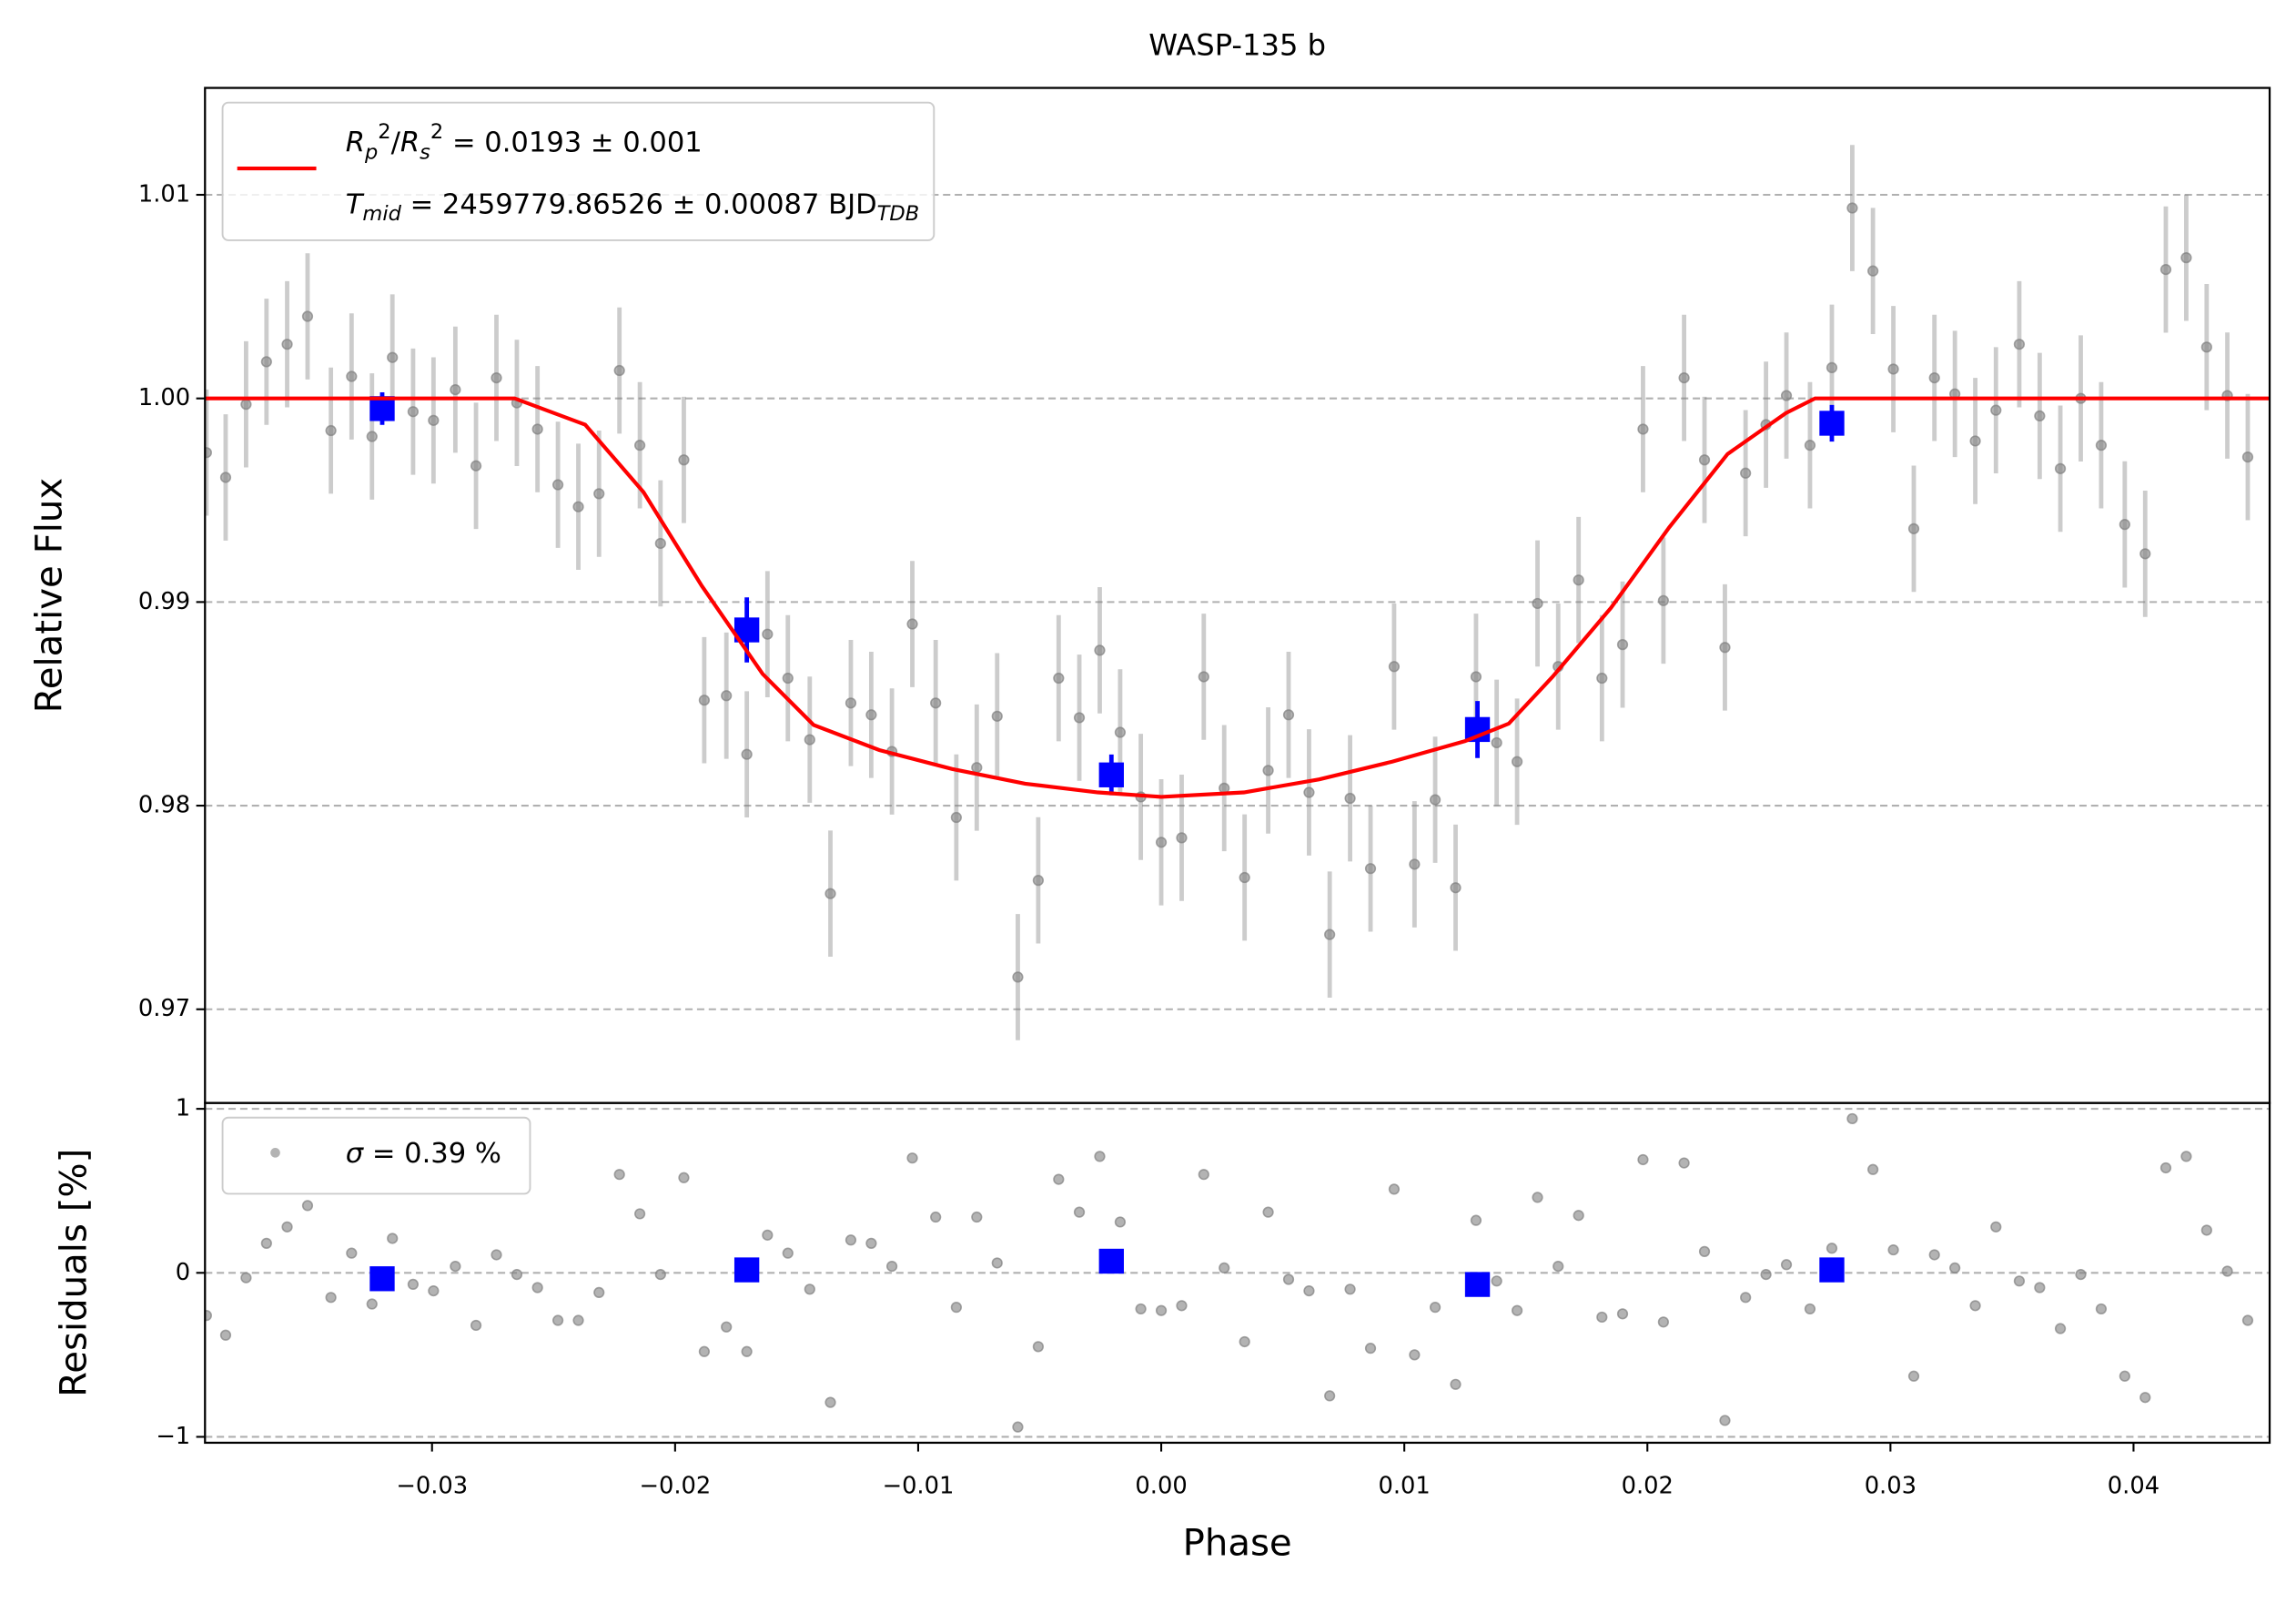 This screenshot has width=2296, height=1603. I want to click on legend-text: = 0.0193 ± 0.001, so click(573, 142).